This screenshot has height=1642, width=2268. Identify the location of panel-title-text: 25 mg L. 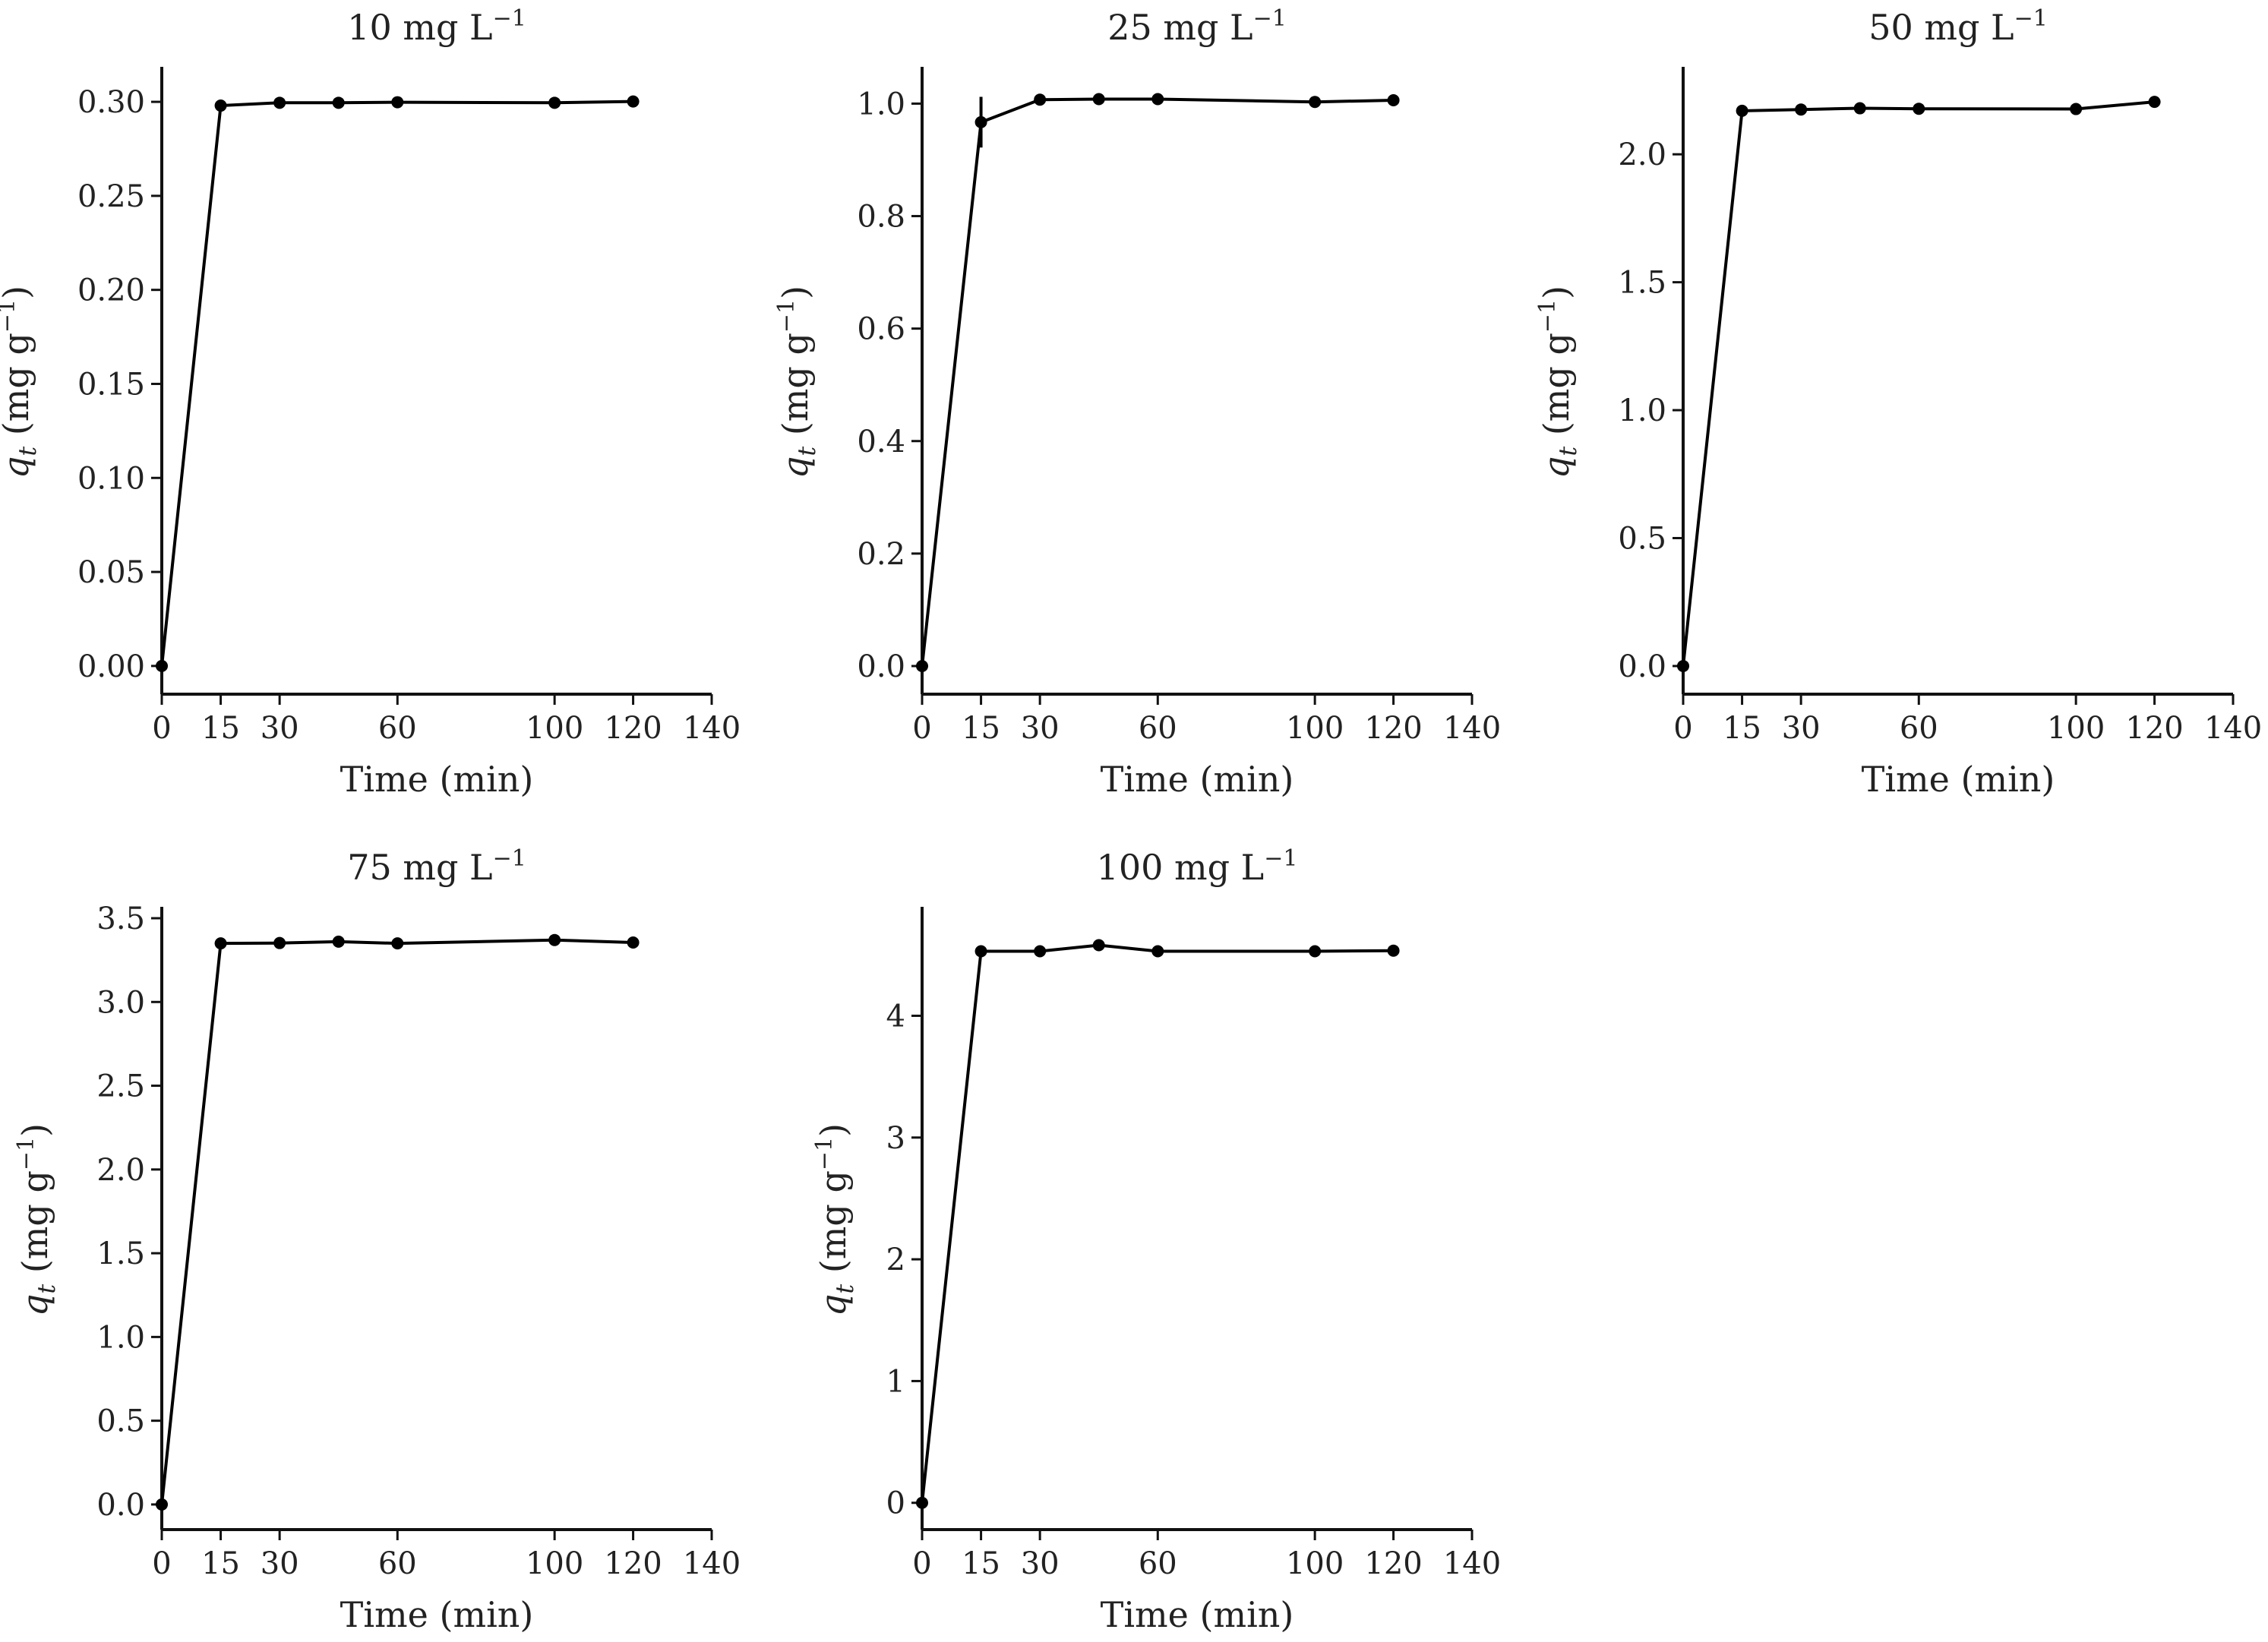
(1179, 27).